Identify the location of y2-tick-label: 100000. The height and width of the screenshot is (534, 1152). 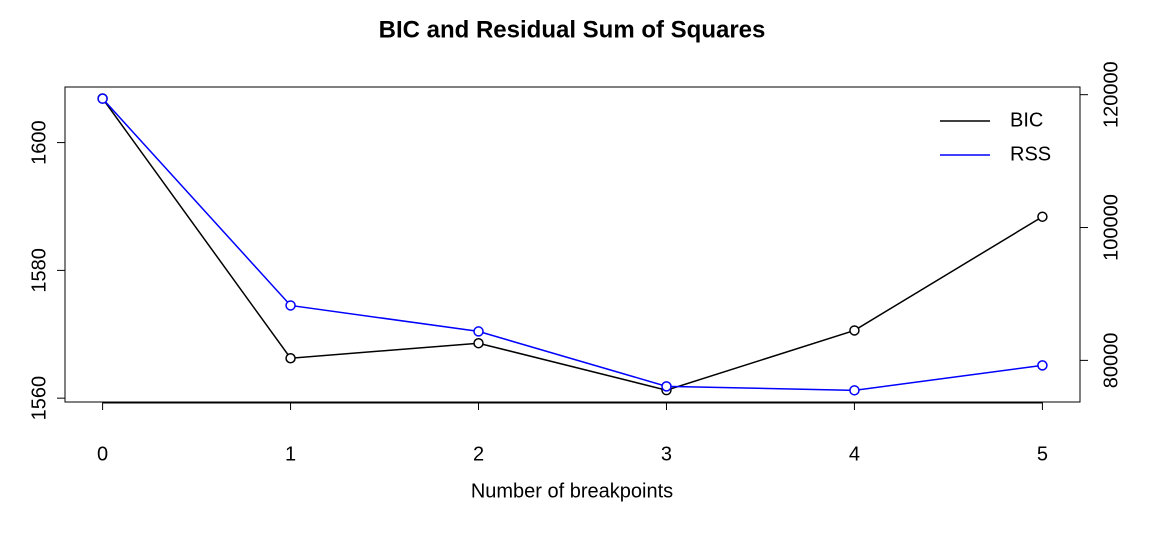
(1111, 227).